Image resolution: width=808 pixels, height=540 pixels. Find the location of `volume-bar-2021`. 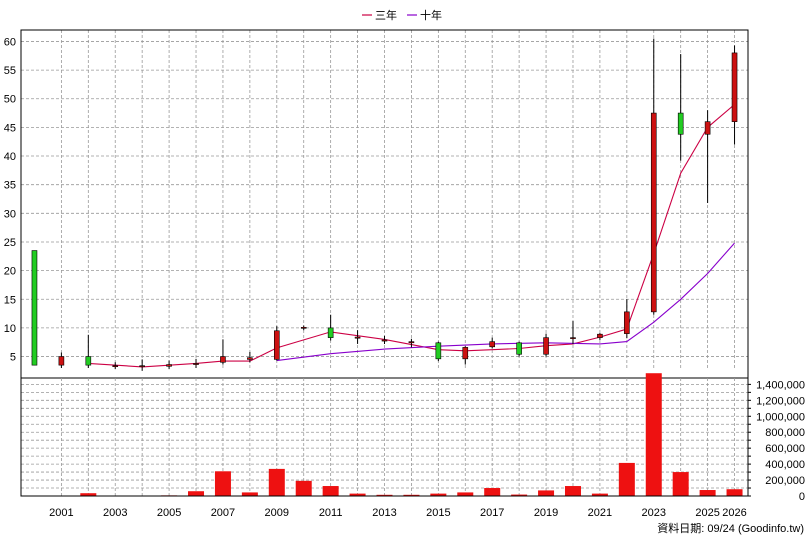

volume-bar-2021 is located at coordinates (599, 494).